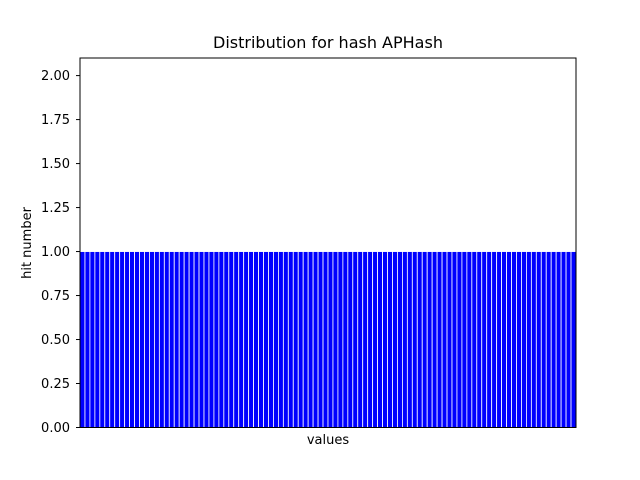  Describe the element at coordinates (55, 76) in the screenshot. I see `y-tick-label: 2.00` at that location.